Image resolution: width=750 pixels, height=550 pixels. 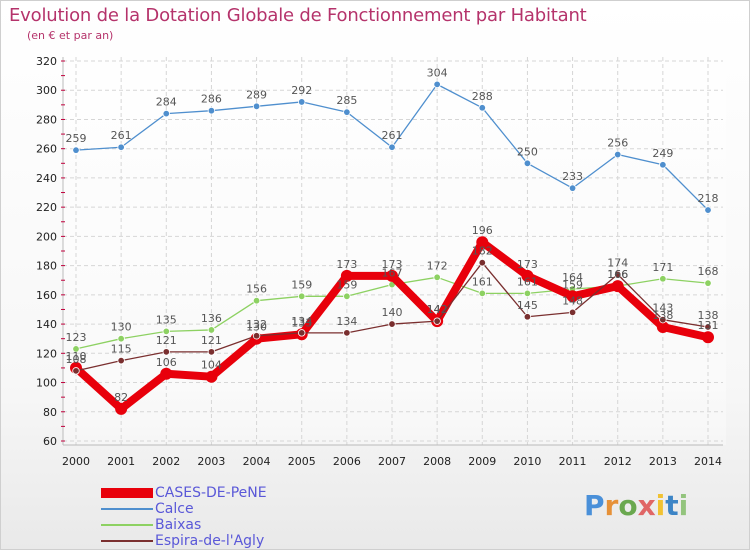 I want to click on y-tick-label: 240, so click(x=46, y=178).